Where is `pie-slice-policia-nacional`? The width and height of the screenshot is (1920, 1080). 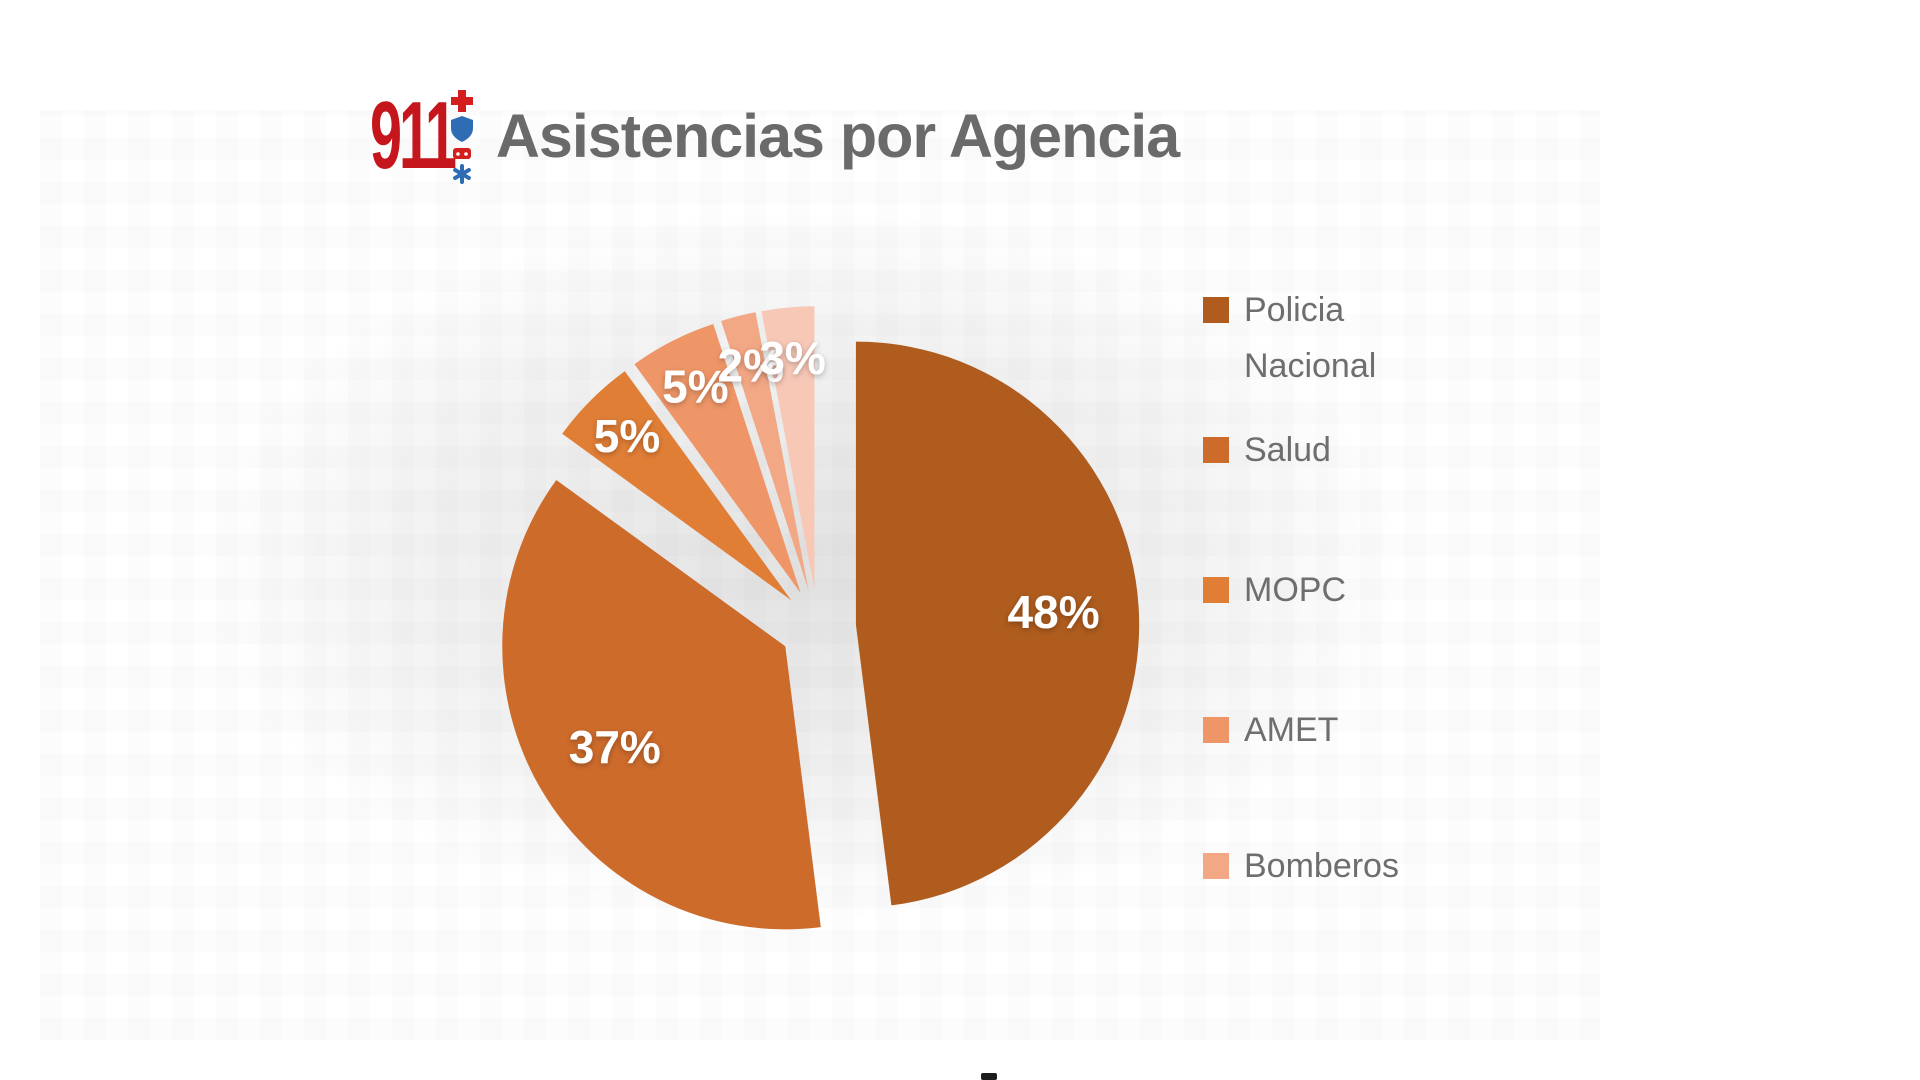
pie-slice-policia-nacional is located at coordinates (997, 623).